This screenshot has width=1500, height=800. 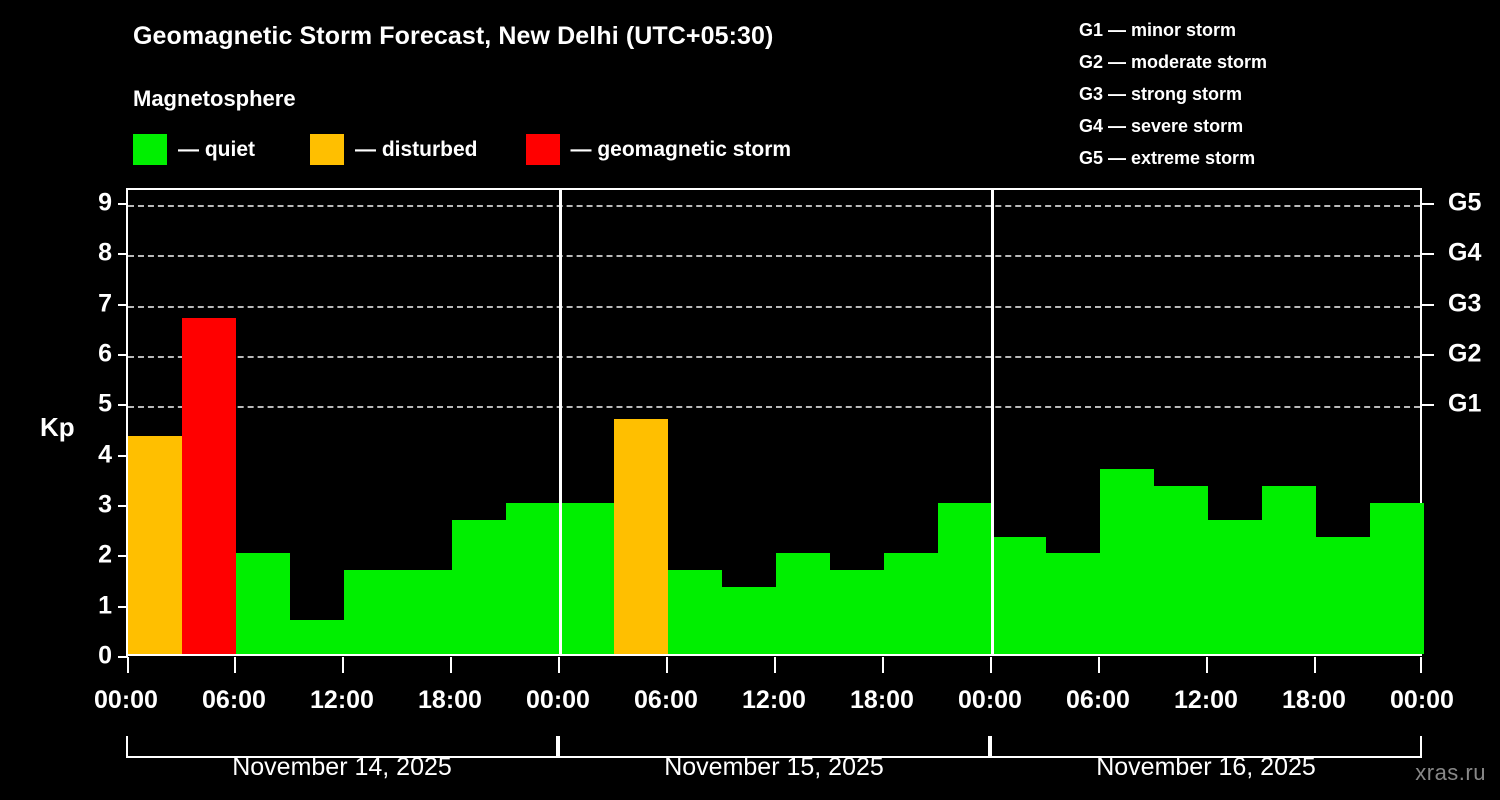 What do you see at coordinates (234, 700) in the screenshot?
I see `x-tick-label-1: 06:00` at bounding box center [234, 700].